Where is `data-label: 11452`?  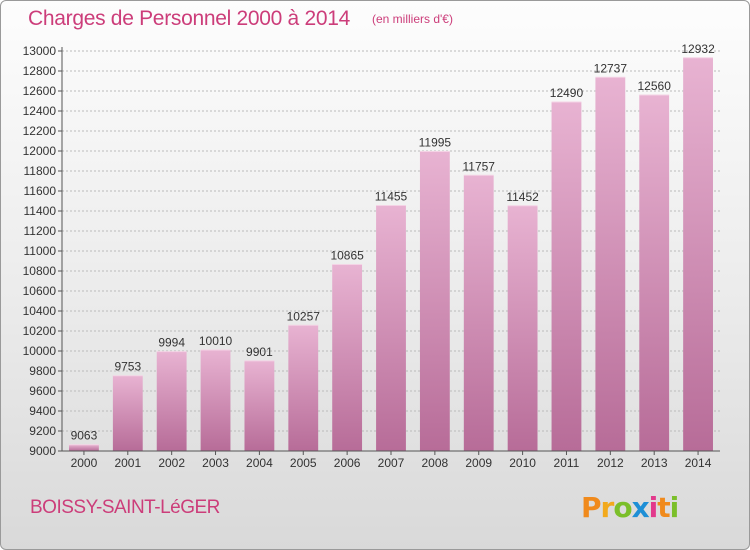 data-label: 11452 is located at coordinates (522, 197).